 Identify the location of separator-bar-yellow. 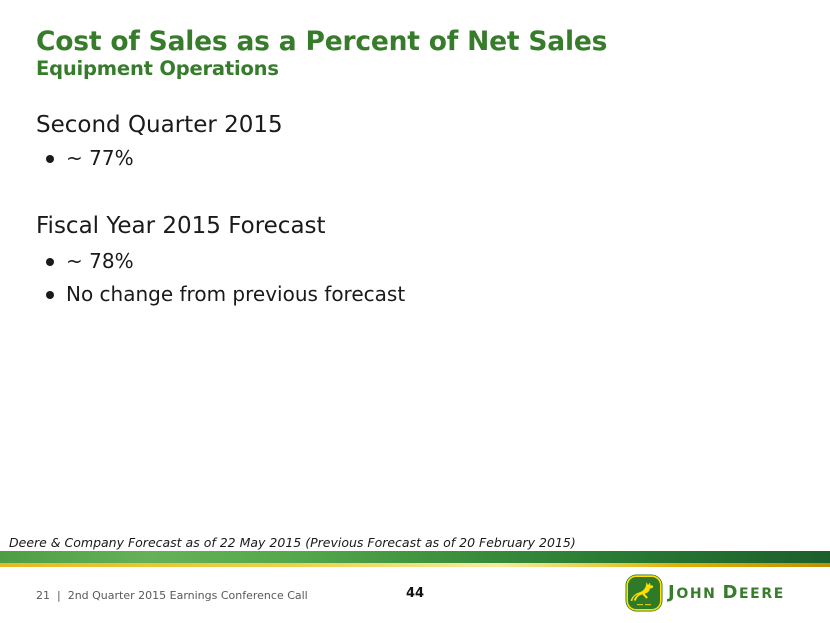
(415, 565).